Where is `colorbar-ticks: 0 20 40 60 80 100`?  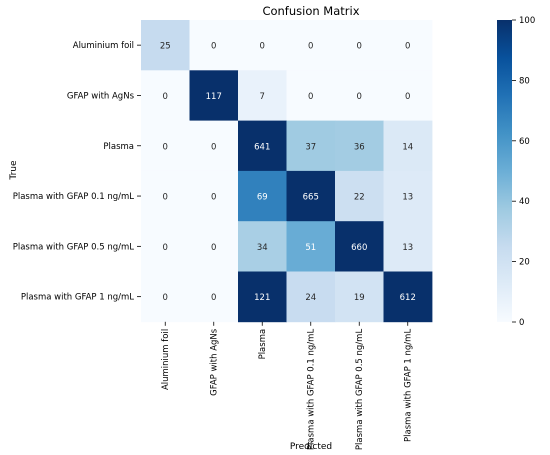 colorbar-ticks: 0 20 40 60 80 100 is located at coordinates (523, 172).